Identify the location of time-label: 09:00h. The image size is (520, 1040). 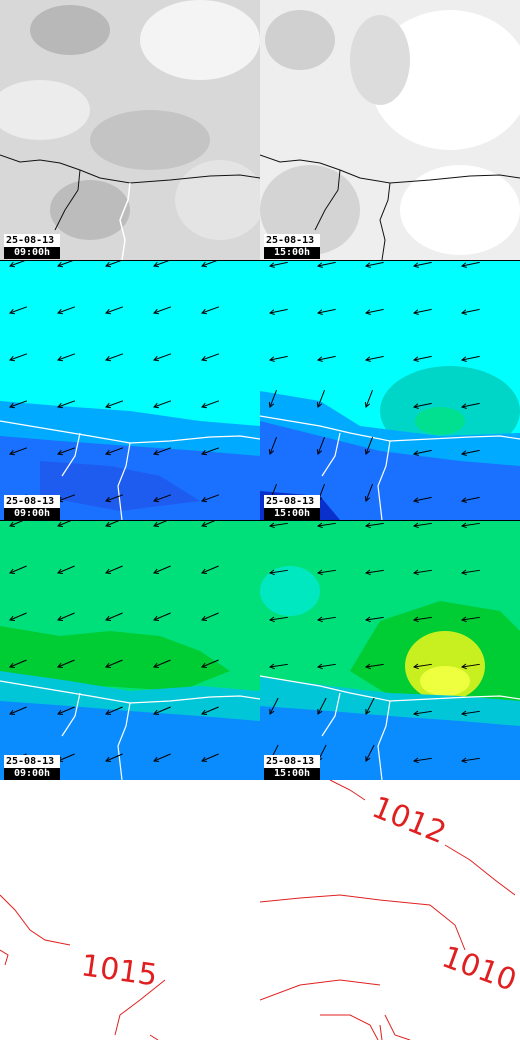
(32, 253).